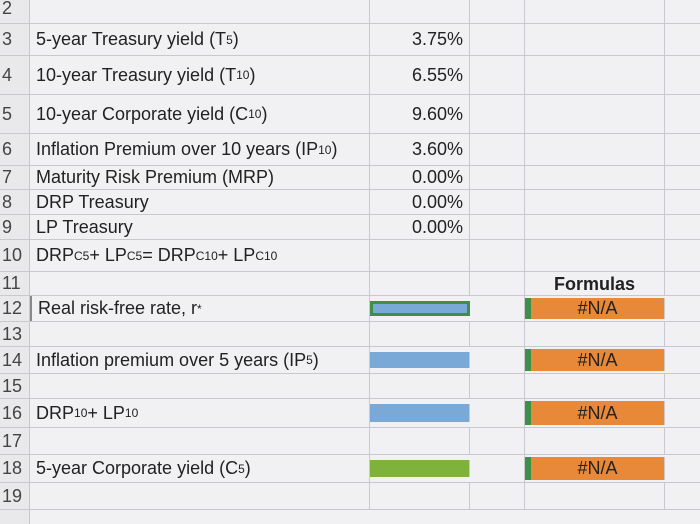  I want to click on row-number: 18, so click(15, 468).